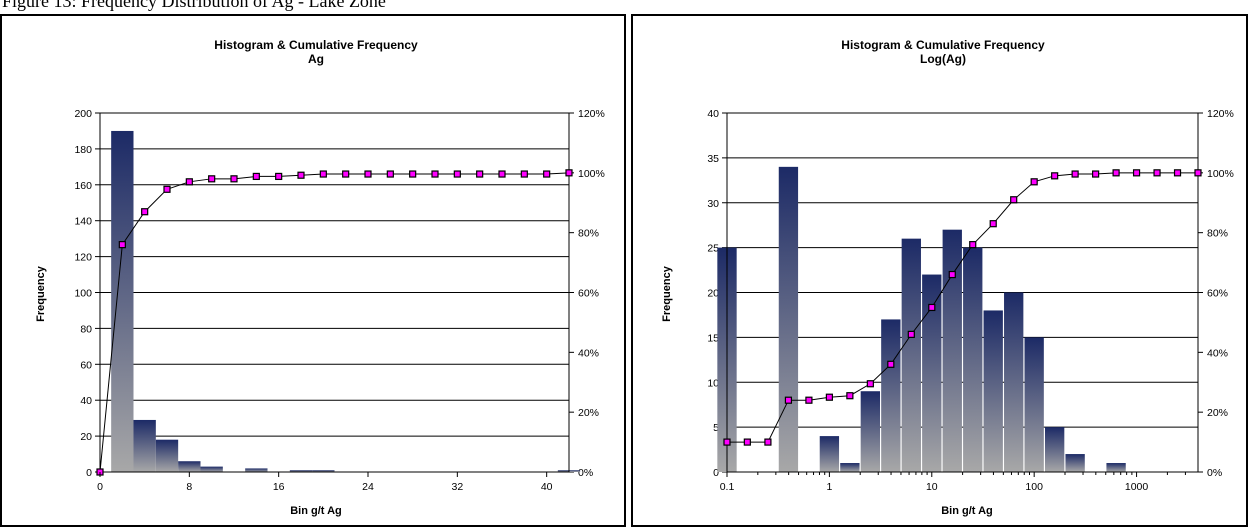  I want to click on y-axis-label: Frequency, so click(667, 293).